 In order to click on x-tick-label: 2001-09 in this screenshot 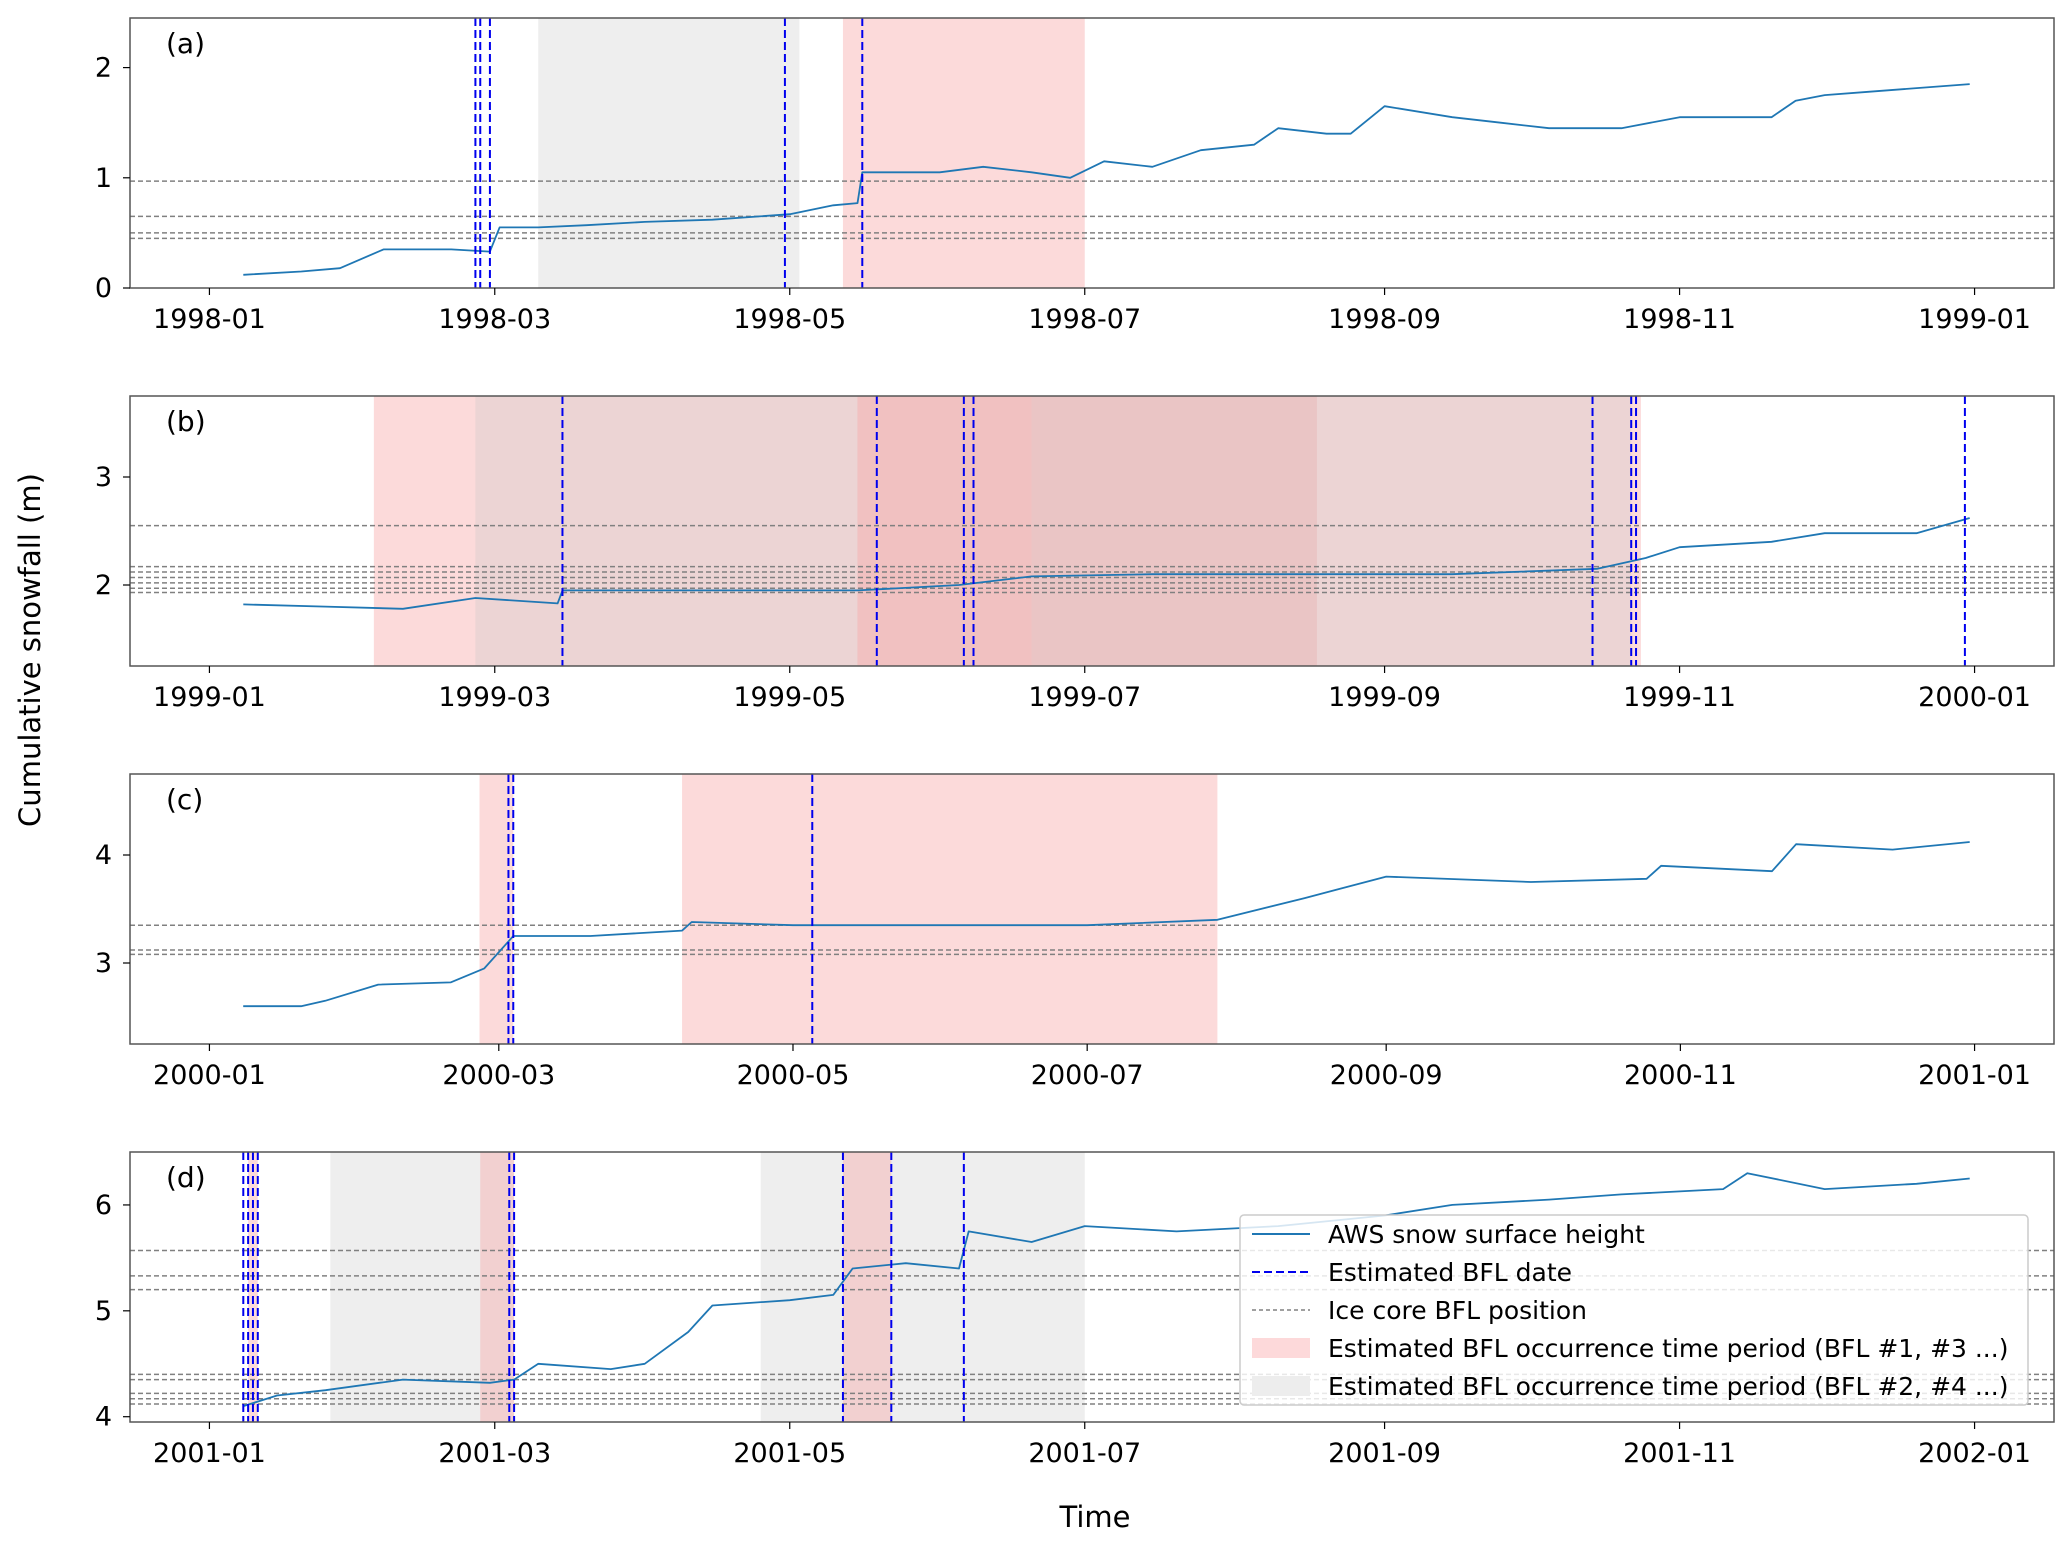, I will do `click(1384, 1453)`.